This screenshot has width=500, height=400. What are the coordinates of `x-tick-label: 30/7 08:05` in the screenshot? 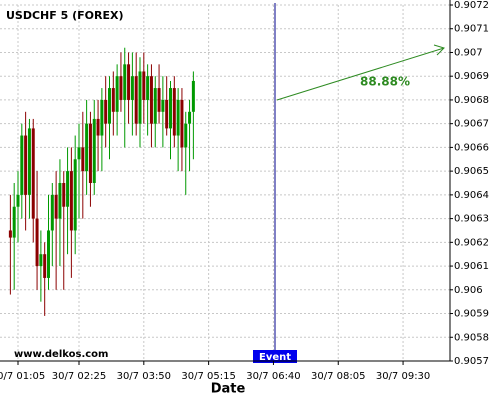 It's located at (338, 376).